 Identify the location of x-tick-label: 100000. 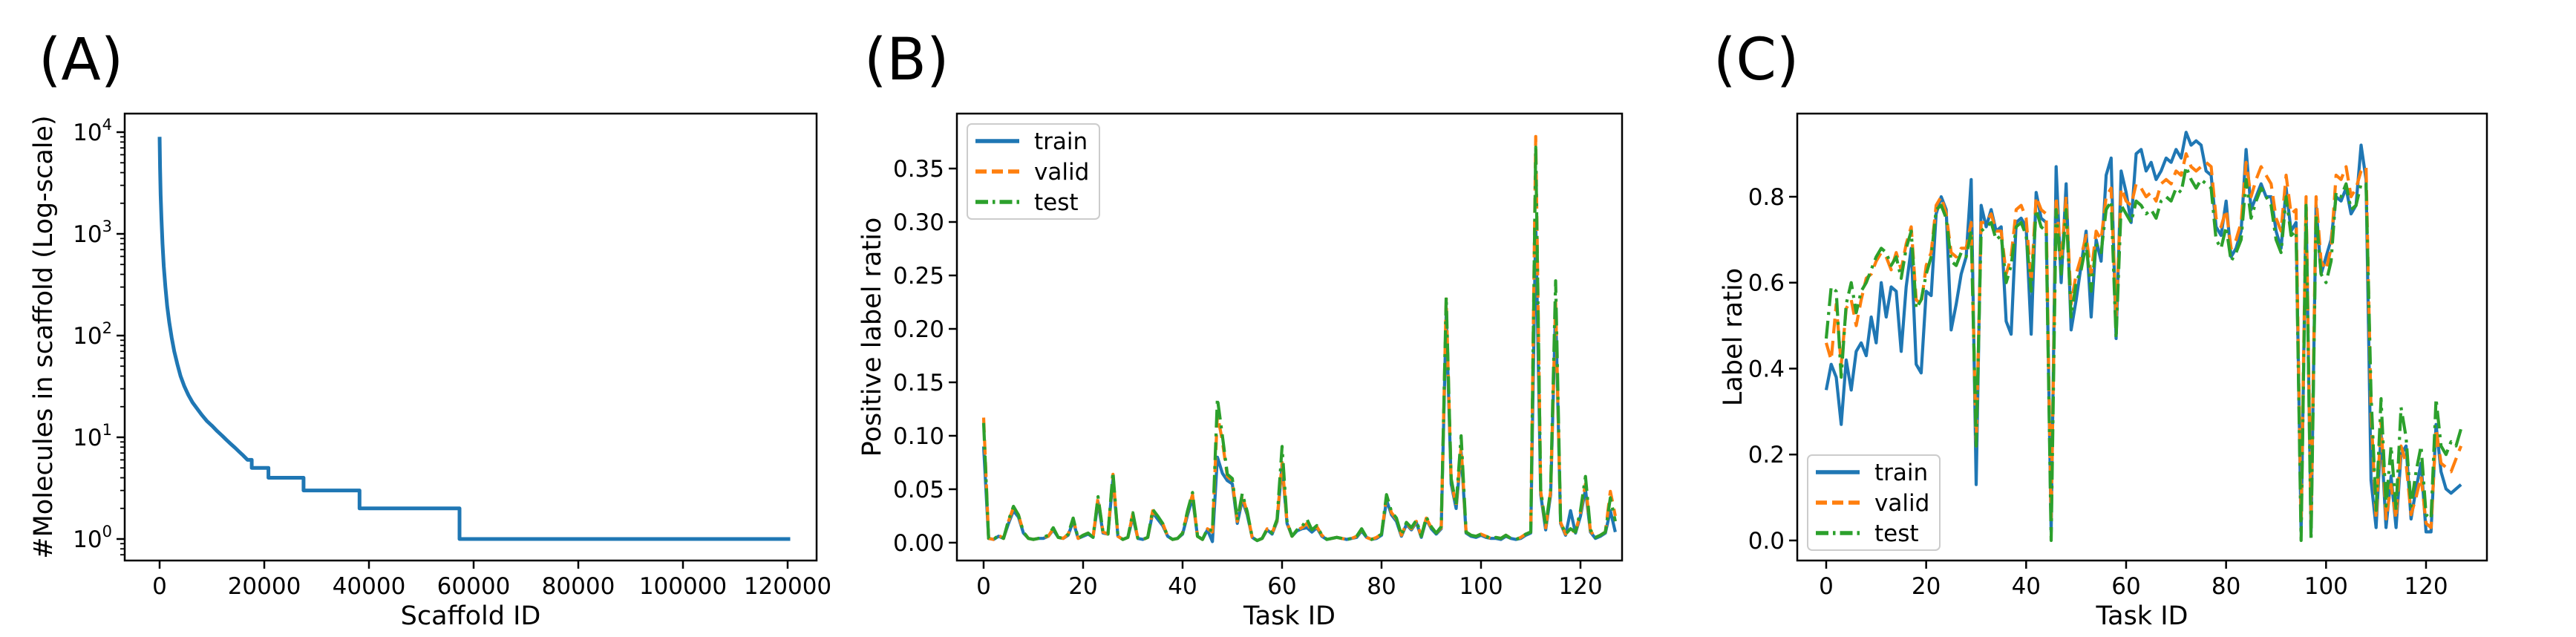
(683, 586).